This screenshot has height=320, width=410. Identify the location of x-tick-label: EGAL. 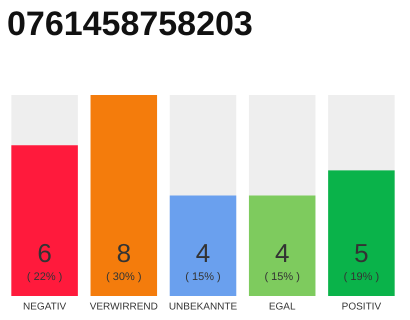
(282, 307).